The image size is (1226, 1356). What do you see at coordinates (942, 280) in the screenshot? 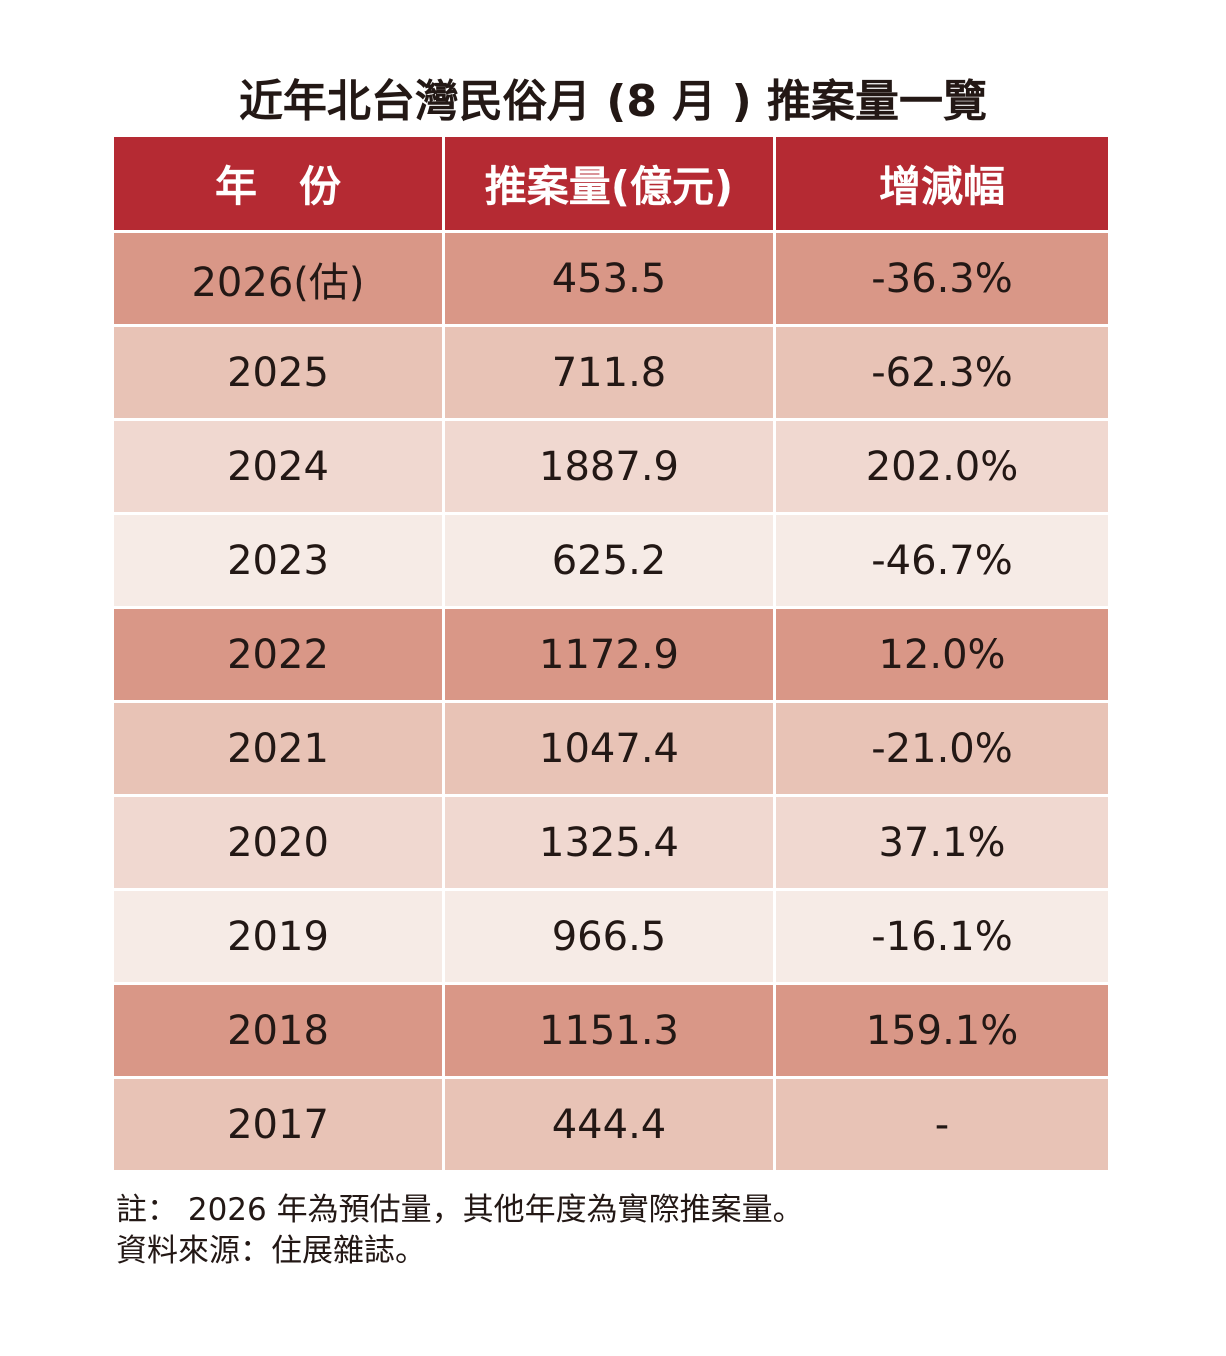
I see `cell-change: -36.3%` at bounding box center [942, 280].